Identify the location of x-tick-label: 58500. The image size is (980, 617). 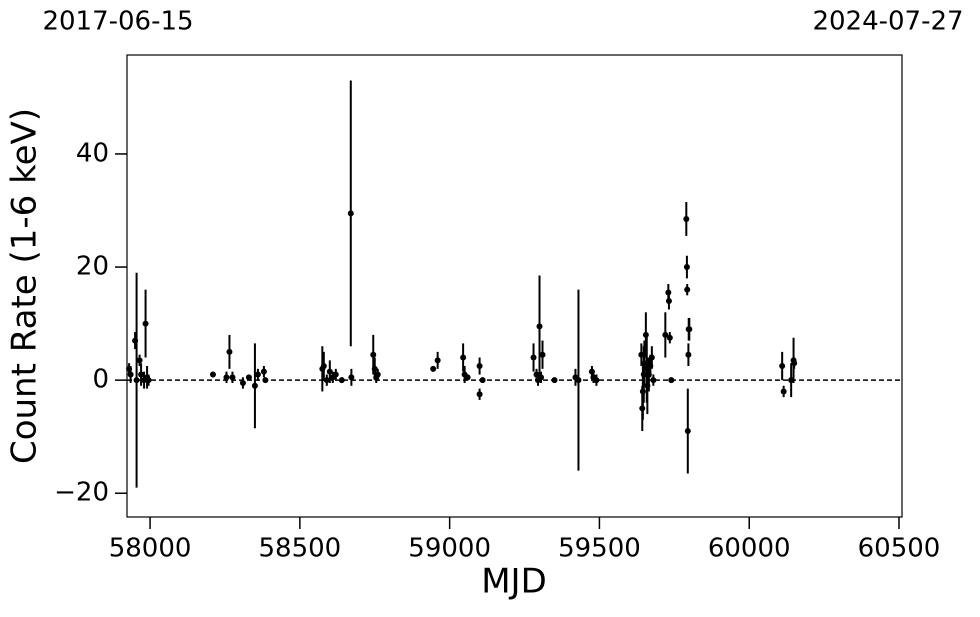
(299, 549).